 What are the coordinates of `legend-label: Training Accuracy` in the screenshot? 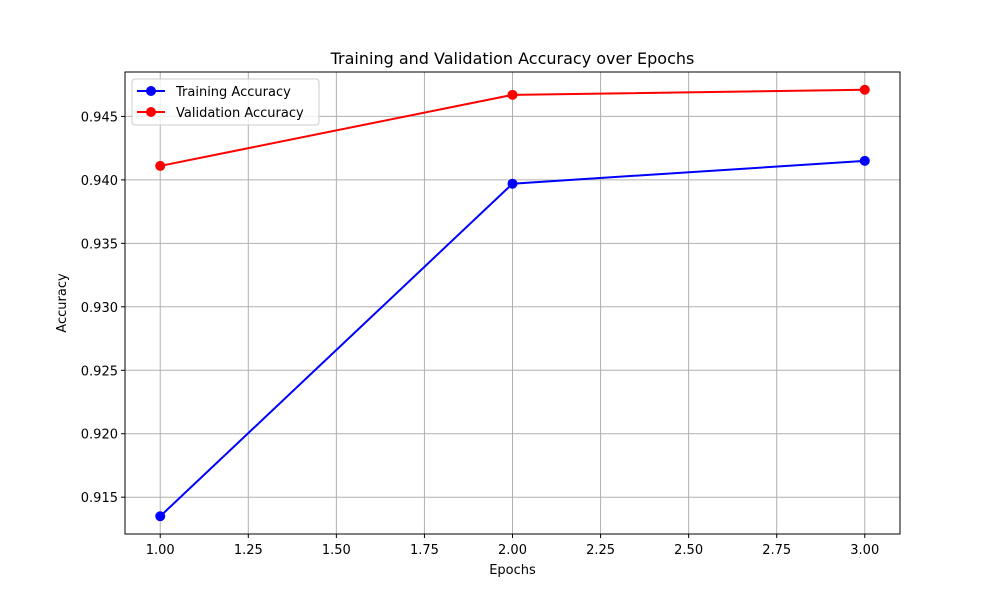 It's located at (233, 92).